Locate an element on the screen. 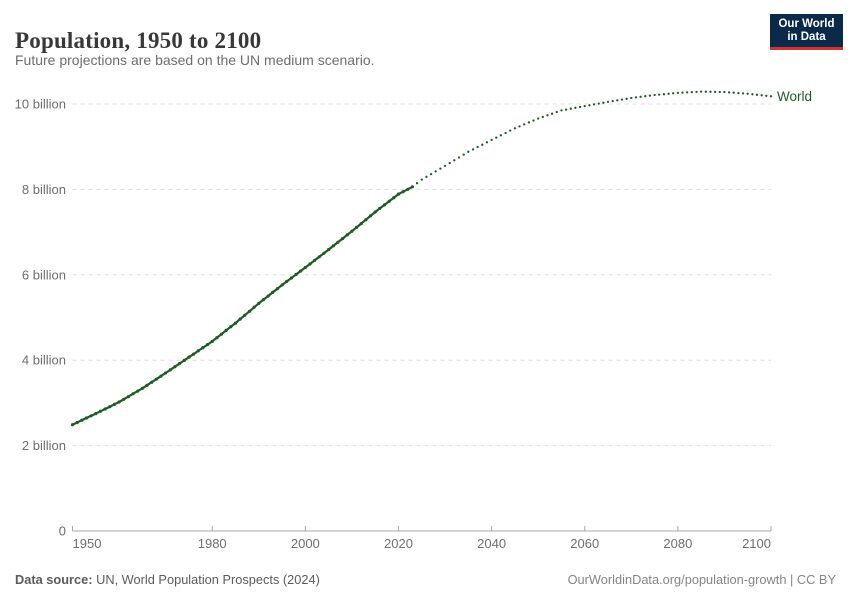  owid-logo-line1: Our World is located at coordinates (806, 23).